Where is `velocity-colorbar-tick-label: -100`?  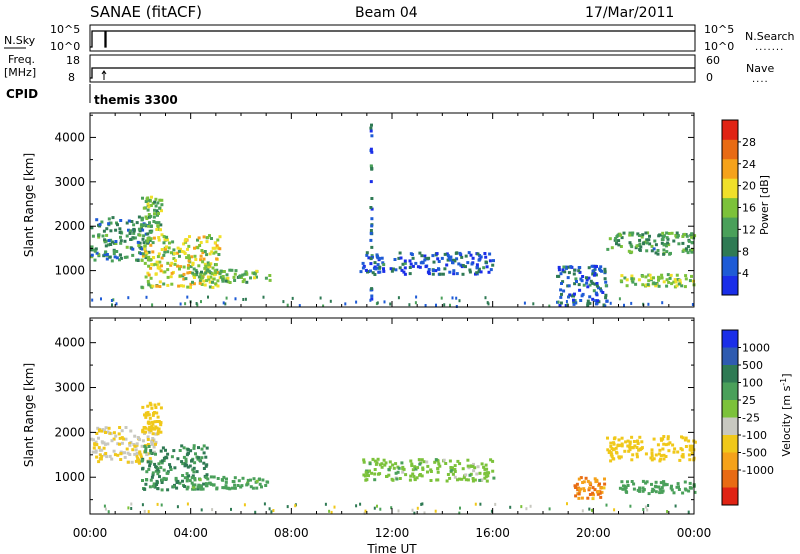 velocity-colorbar-tick-label: -100 is located at coordinates (754, 435).